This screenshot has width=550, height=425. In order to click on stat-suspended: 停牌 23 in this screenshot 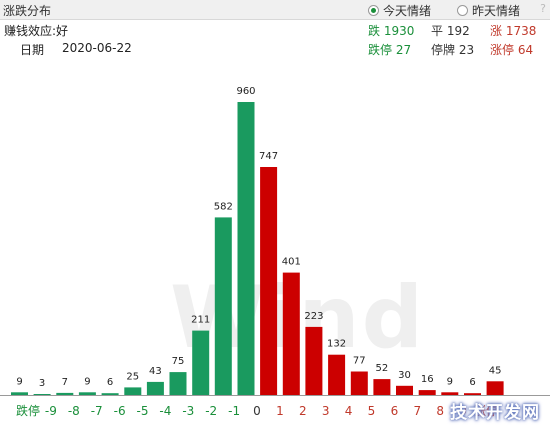, I will do `click(453, 50)`.